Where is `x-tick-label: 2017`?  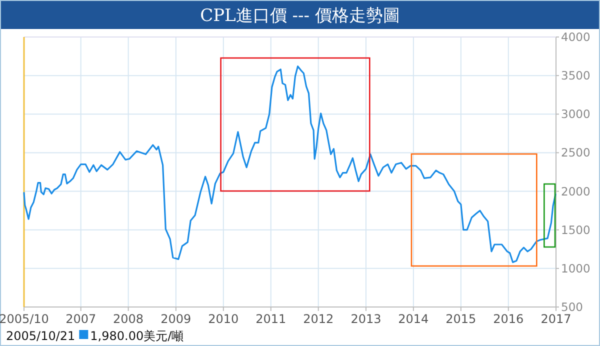
x-tick-label: 2017 is located at coordinates (556, 319).